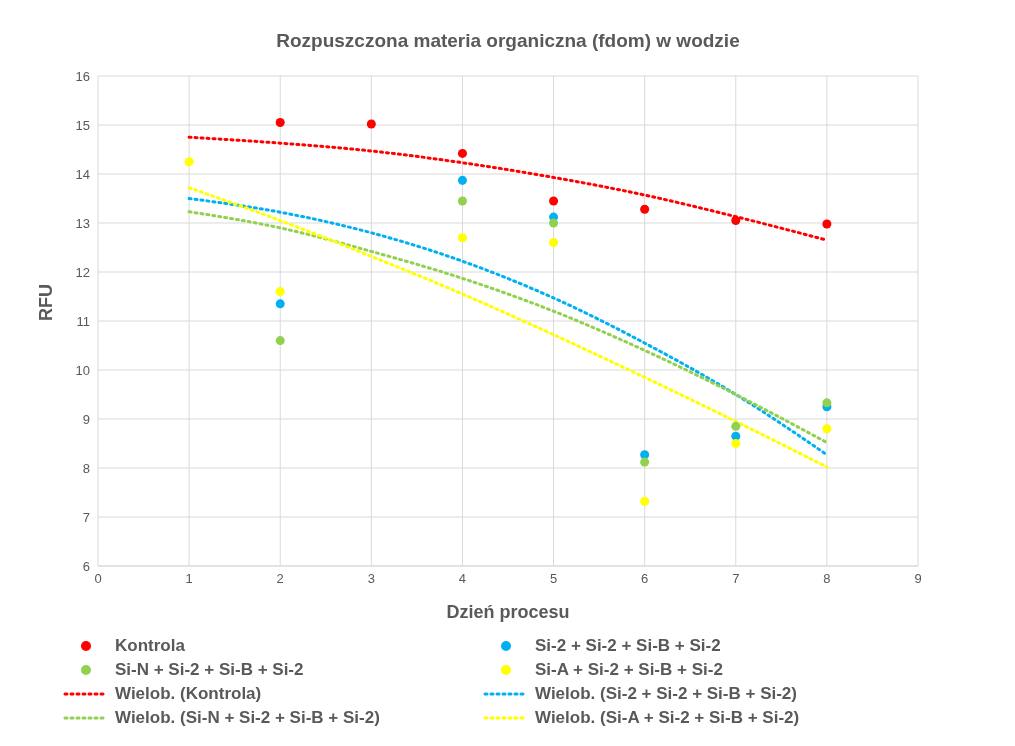  What do you see at coordinates (247, 718) in the screenshot?
I see `legend-label: Wielob. (Si-N + Si-2 + Si-B + Si-2)` at bounding box center [247, 718].